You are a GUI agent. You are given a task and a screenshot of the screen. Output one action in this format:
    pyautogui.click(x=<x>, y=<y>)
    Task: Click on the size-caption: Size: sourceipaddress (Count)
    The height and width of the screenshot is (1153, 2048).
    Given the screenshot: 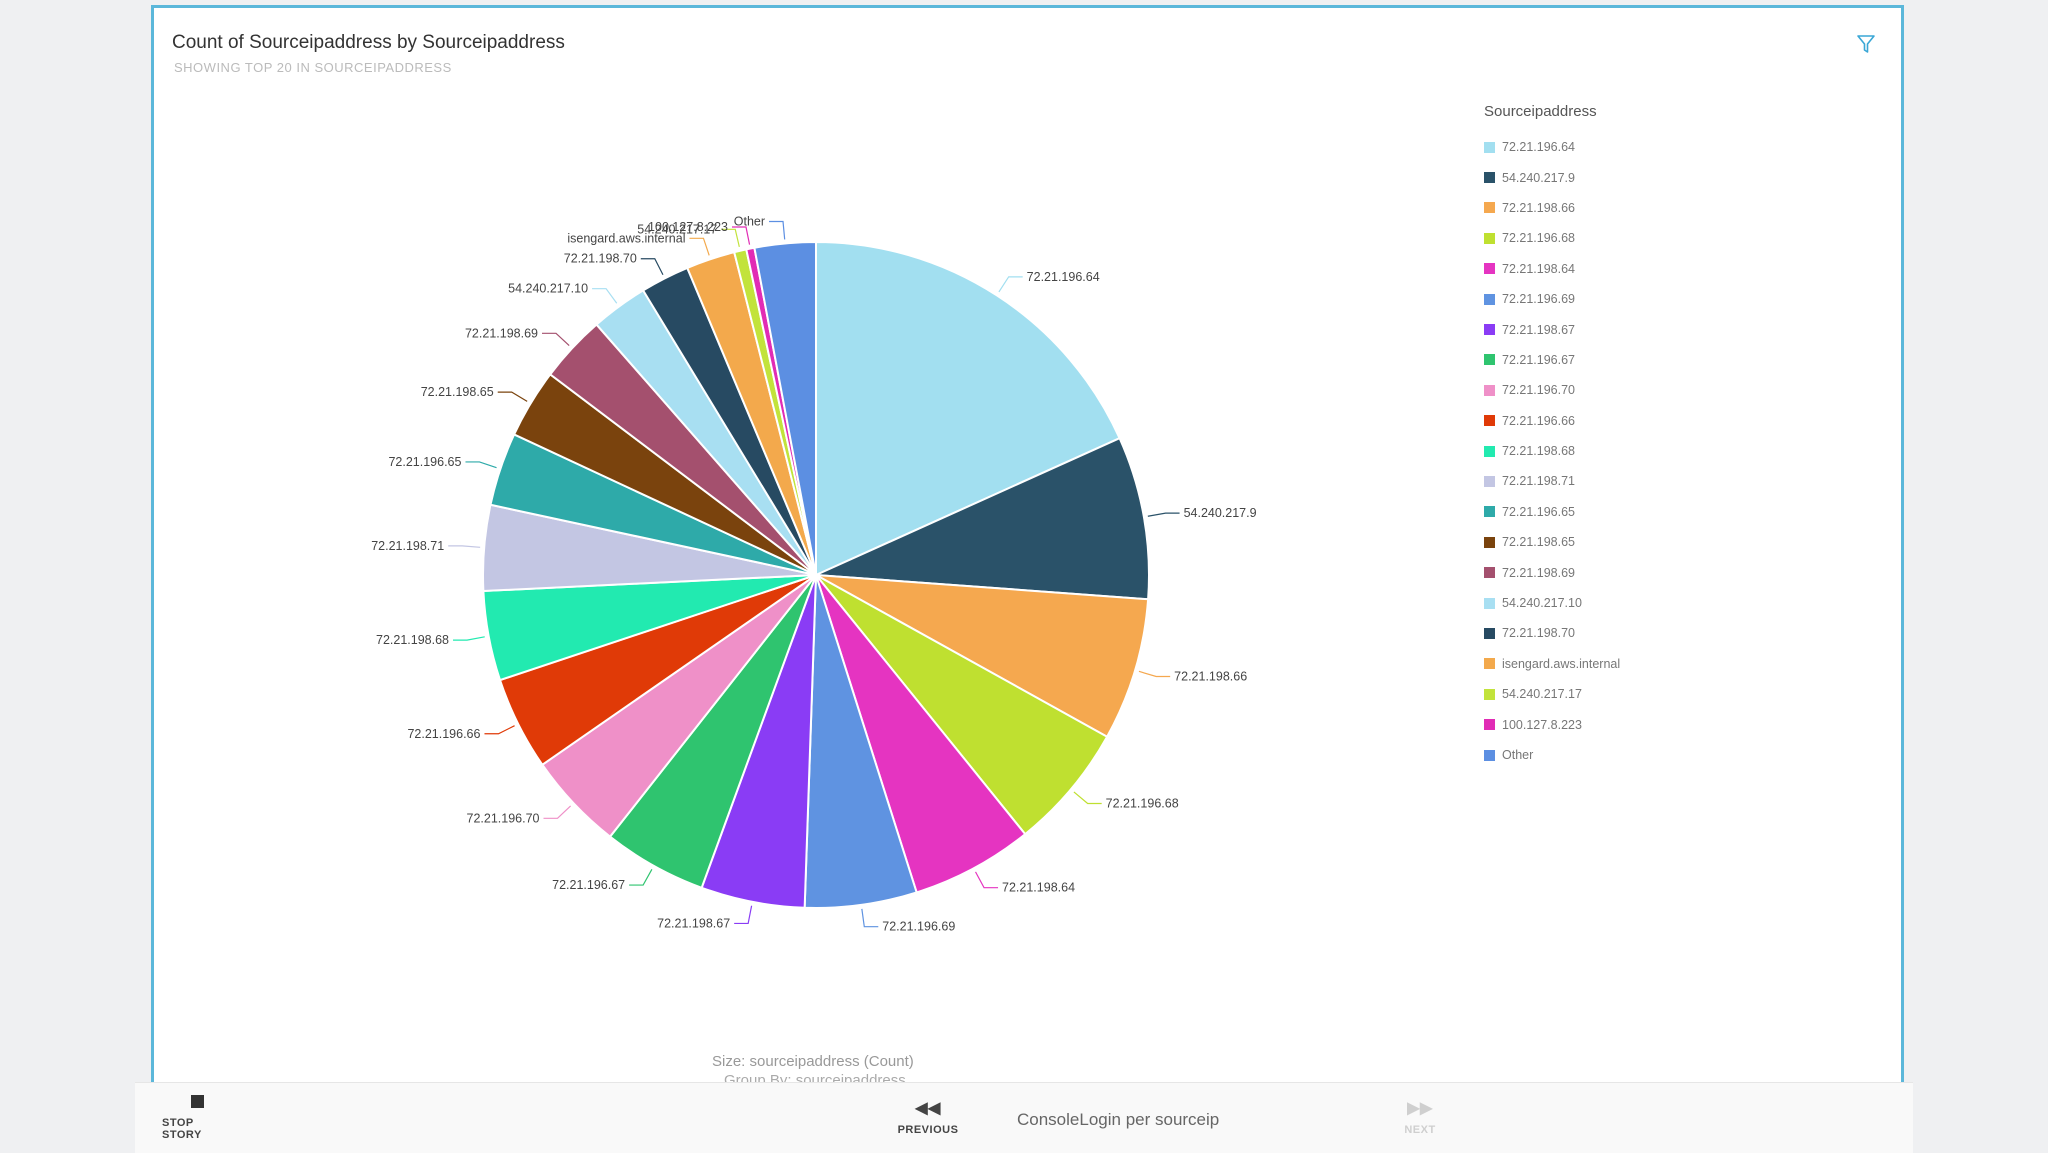 What is the action you would take?
    pyautogui.click(x=813, y=1061)
    